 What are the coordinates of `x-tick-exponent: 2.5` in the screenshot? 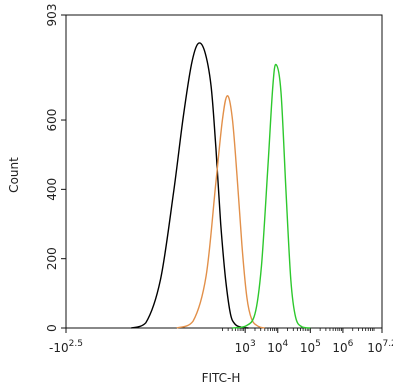 It's located at (76, 344).